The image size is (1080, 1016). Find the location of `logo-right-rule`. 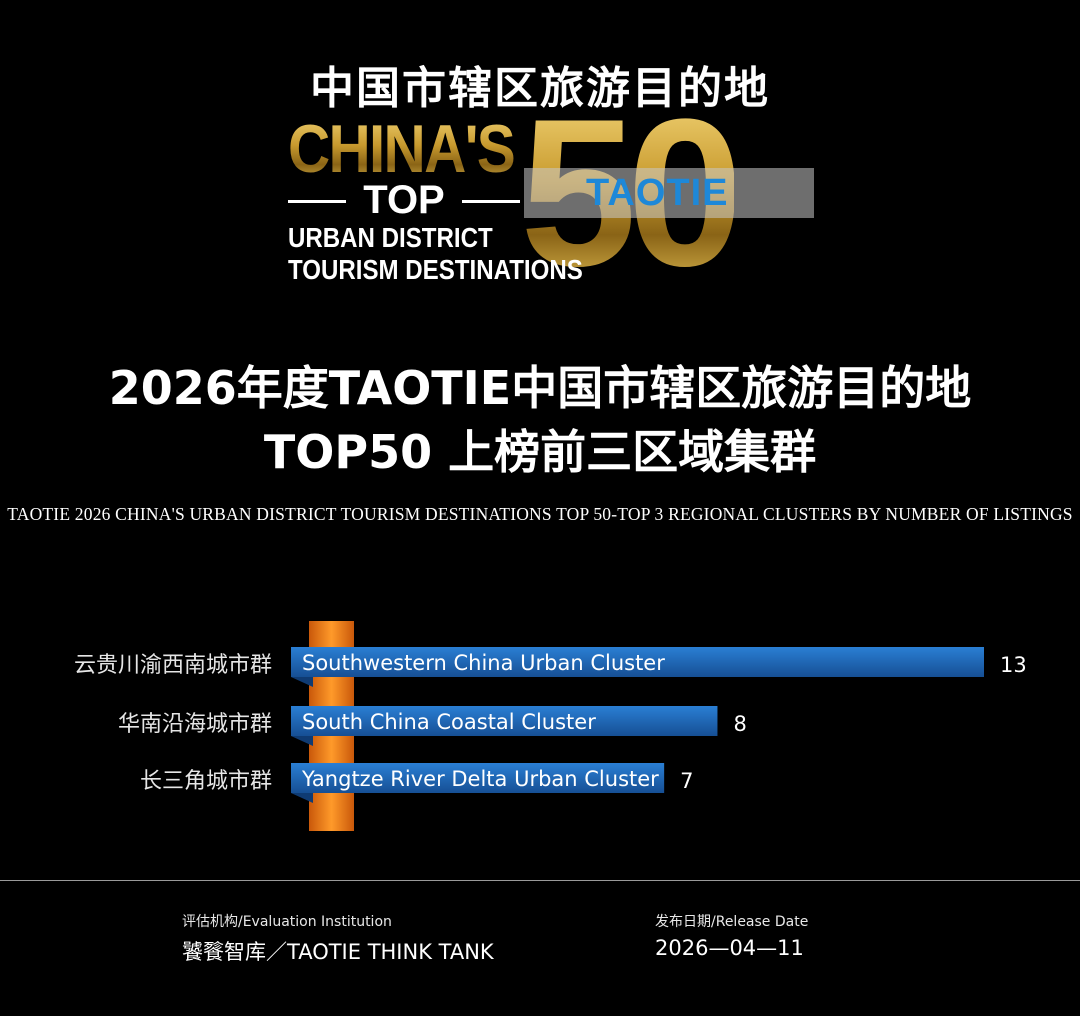

logo-right-rule is located at coordinates (491, 201).